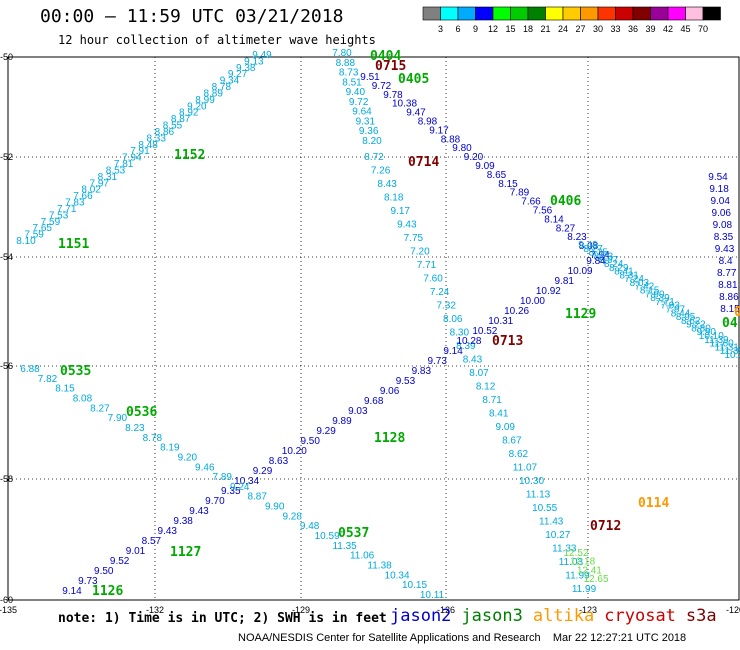 This screenshot has height=650, width=740. Describe the element at coordinates (141, 412) in the screenshot. I see `pass-time-label: 0536` at that location.